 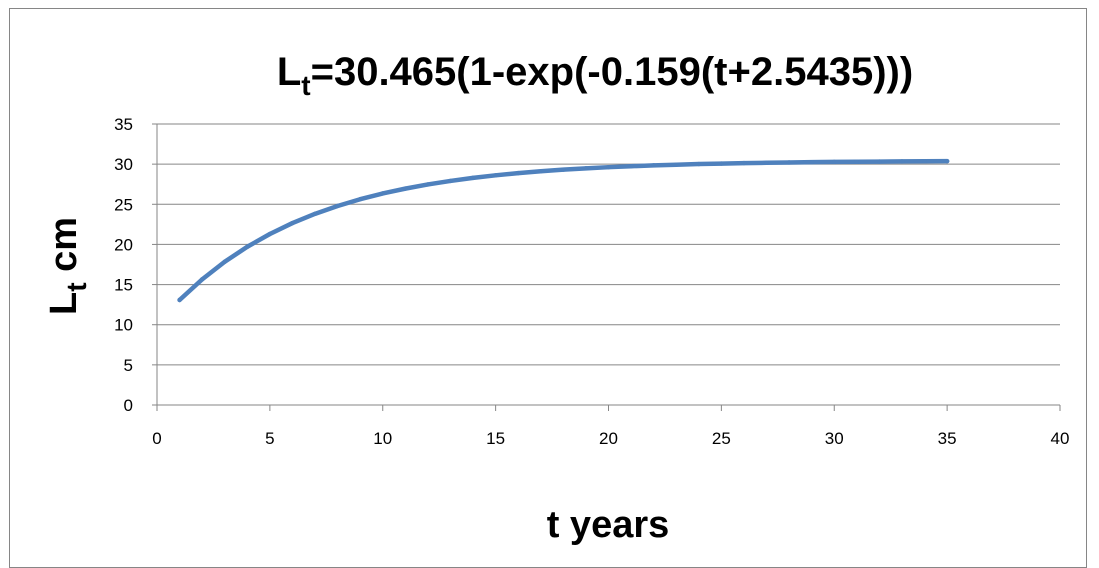 What do you see at coordinates (269, 438) in the screenshot?
I see `x-tick-label: 5` at bounding box center [269, 438].